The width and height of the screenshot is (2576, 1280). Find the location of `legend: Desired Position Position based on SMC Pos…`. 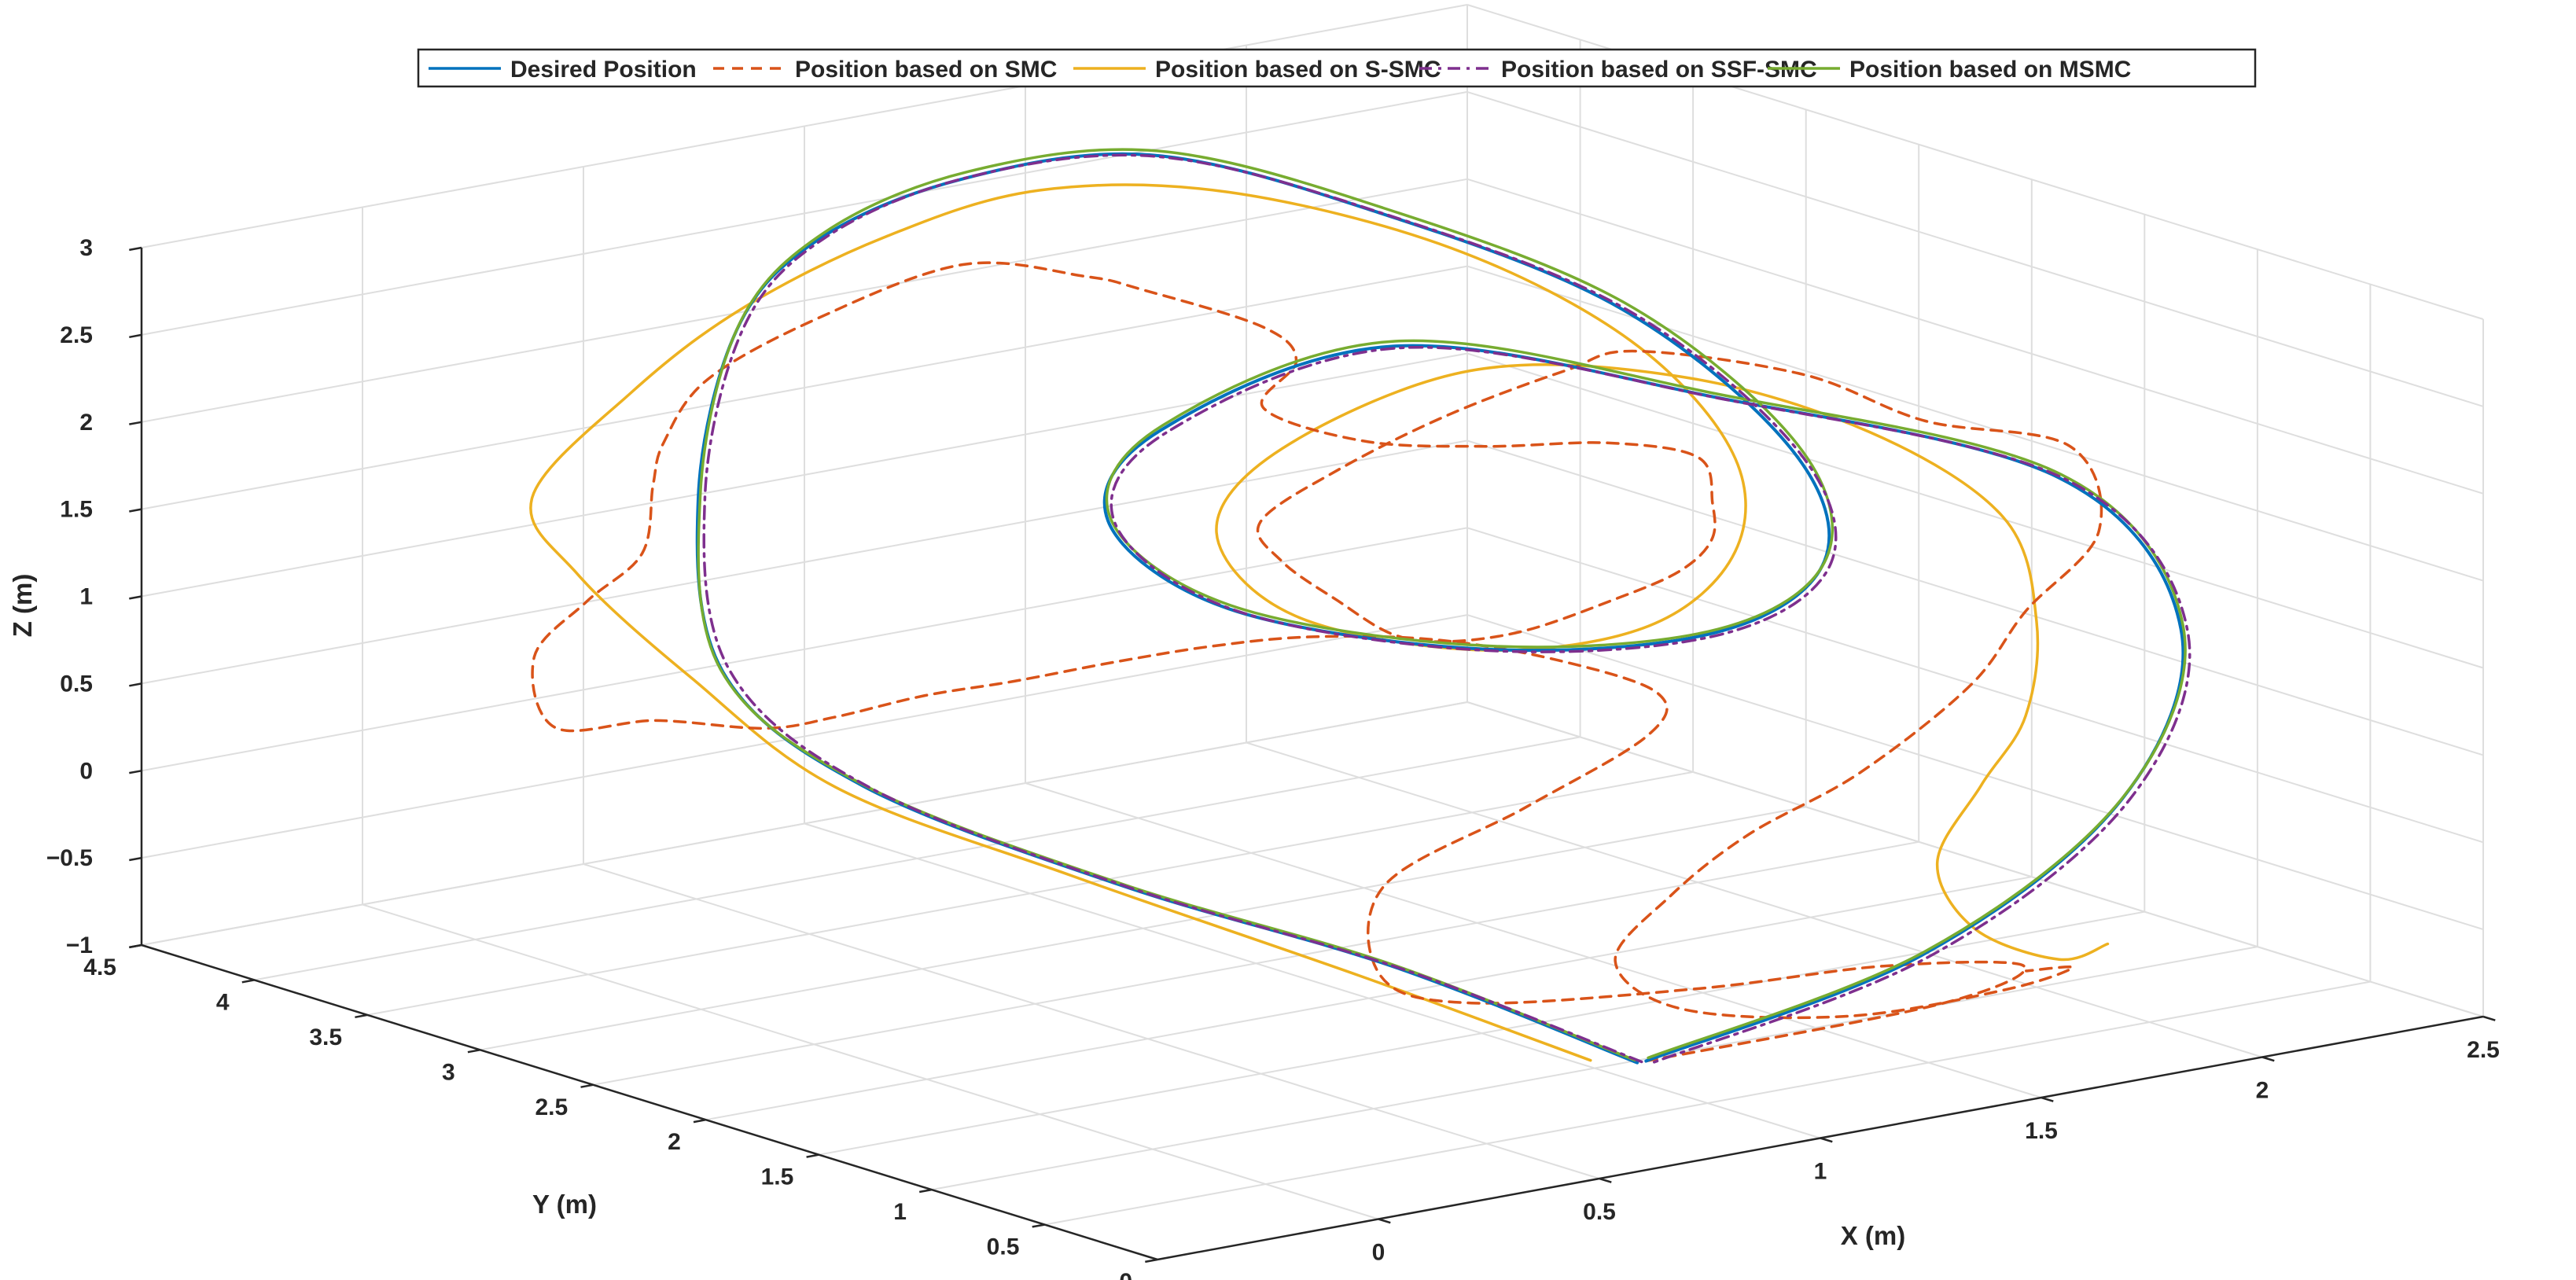

legend: Desired Position Position based on SMC Pos… is located at coordinates (1337, 68).